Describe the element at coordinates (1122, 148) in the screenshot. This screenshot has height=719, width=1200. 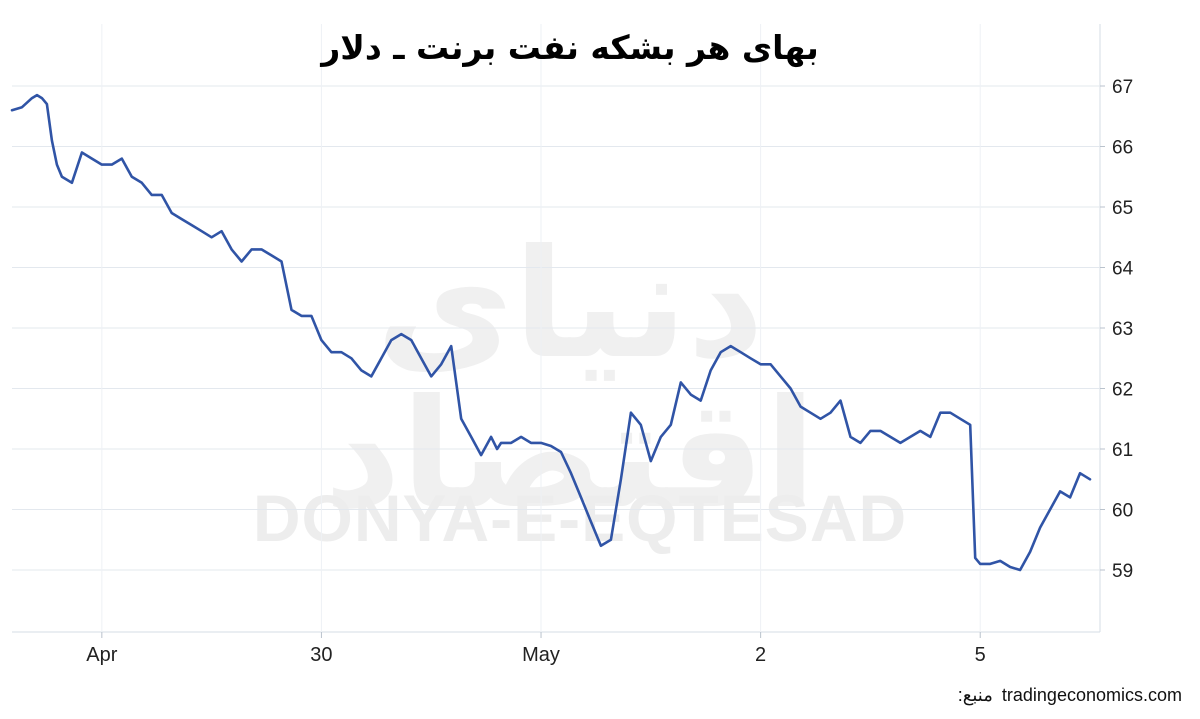
I see `y-tick-label: 66` at that location.